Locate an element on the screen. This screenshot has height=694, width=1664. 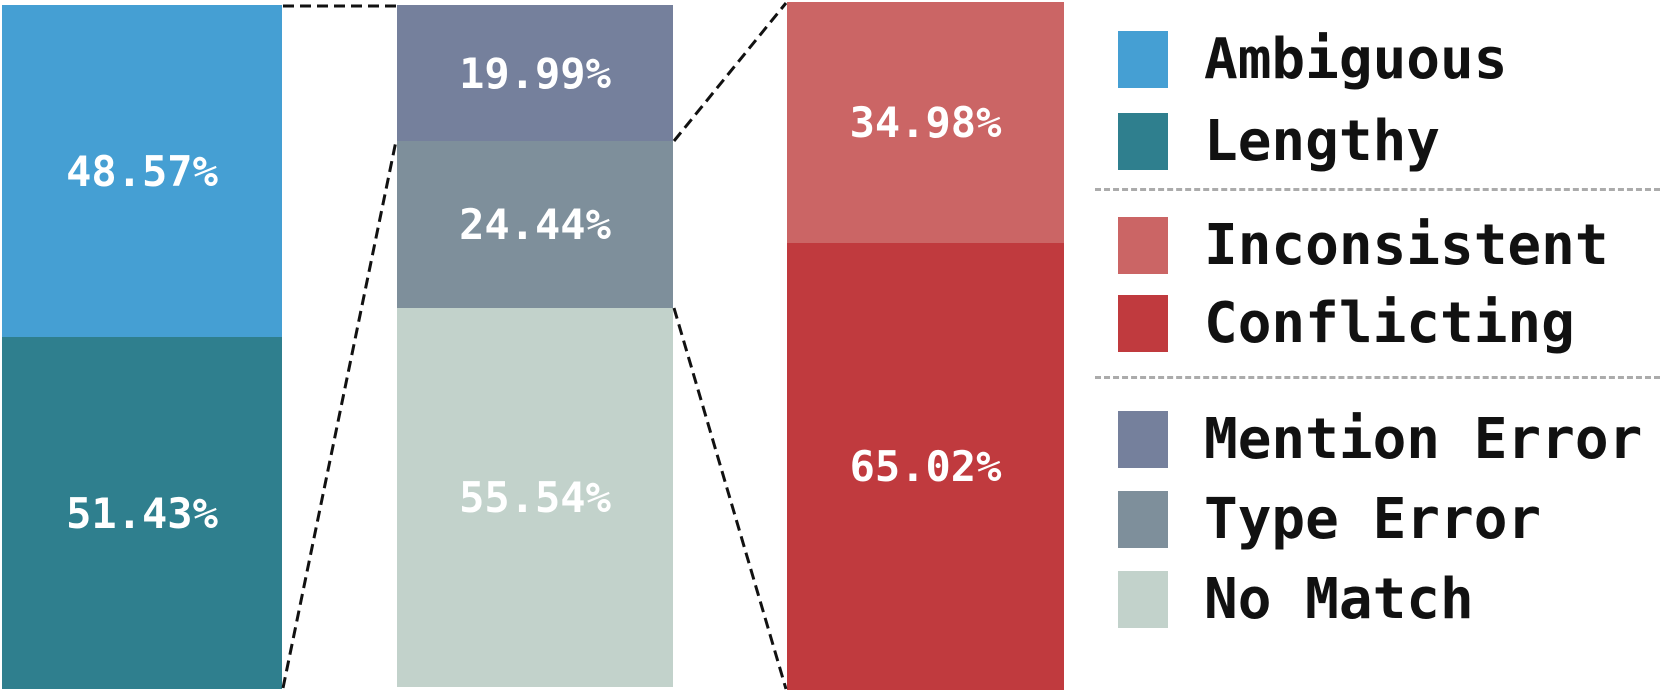
legend-item-inconsistent: Inconsistent is located at coordinates (1363, 245).